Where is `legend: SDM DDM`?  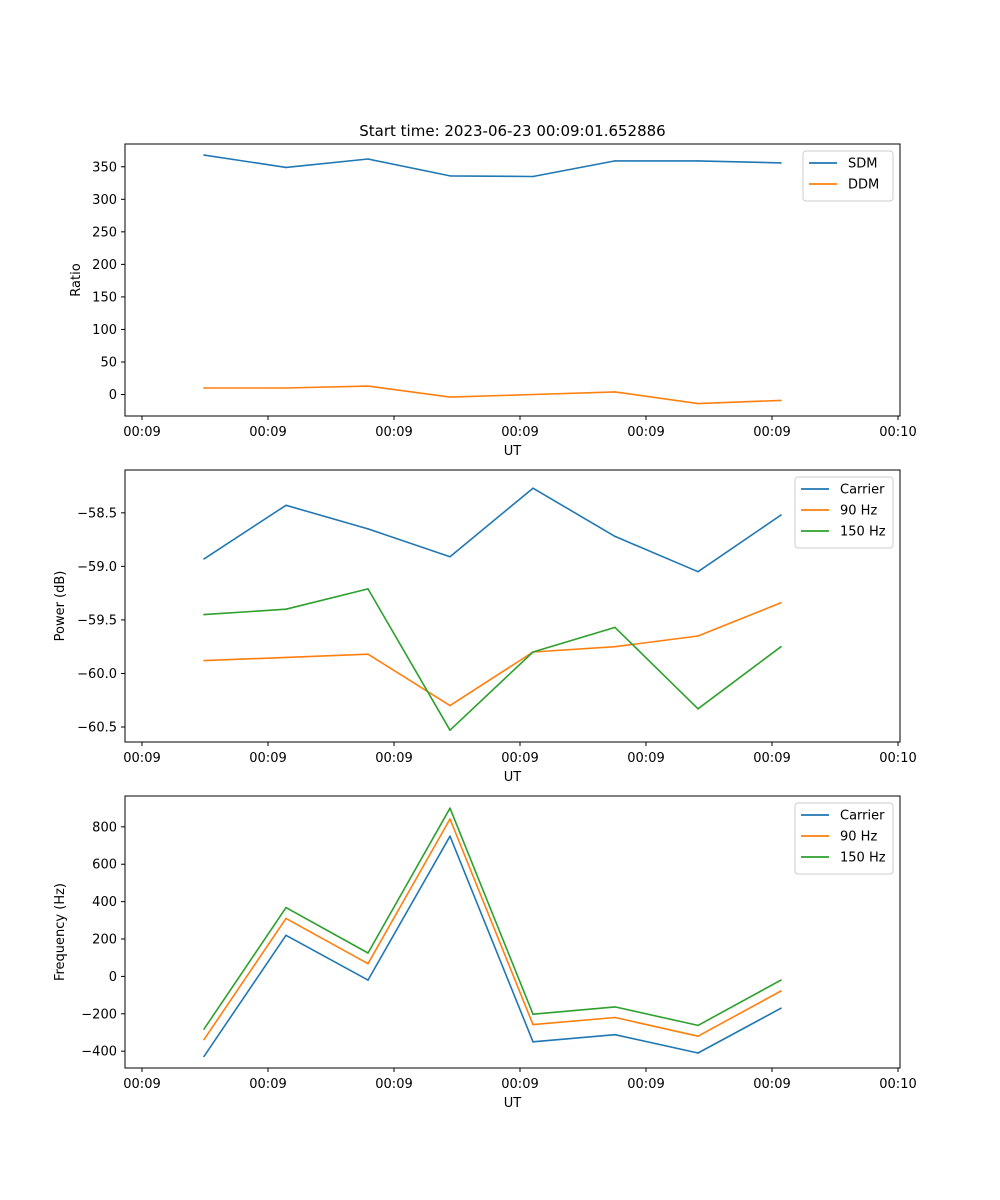
legend: SDM DDM is located at coordinates (848, 176).